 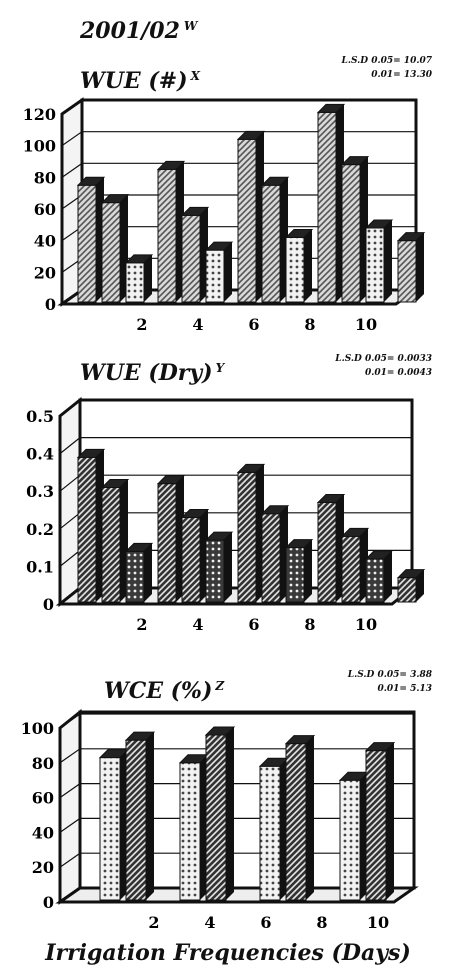 I want to click on panel1-title: WUE (#) X, so click(x=140, y=81).